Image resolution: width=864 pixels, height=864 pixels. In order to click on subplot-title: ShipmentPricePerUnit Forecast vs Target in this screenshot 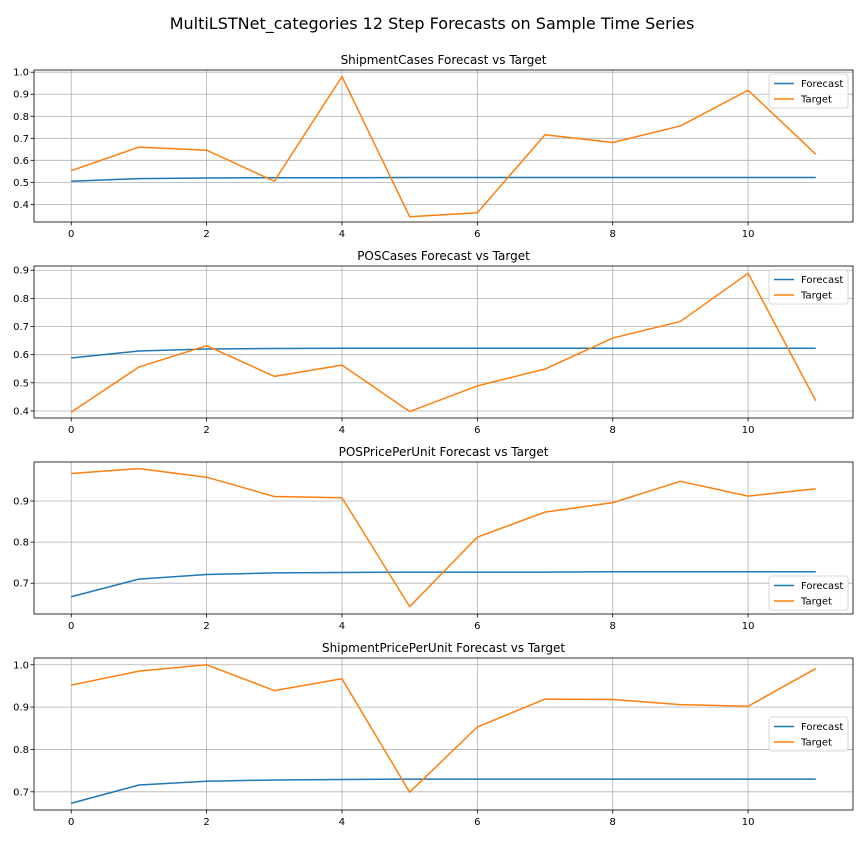, I will do `click(443, 648)`.